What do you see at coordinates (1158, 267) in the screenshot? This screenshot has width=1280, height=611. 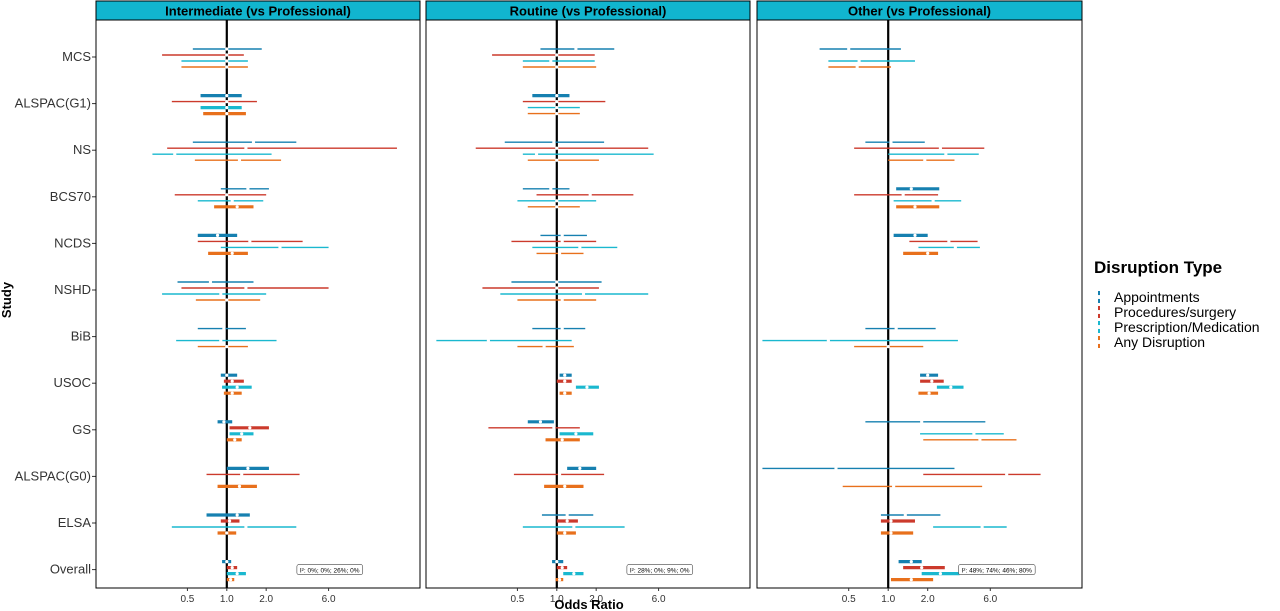 I see `legend-title: Disruption Type` at bounding box center [1158, 267].